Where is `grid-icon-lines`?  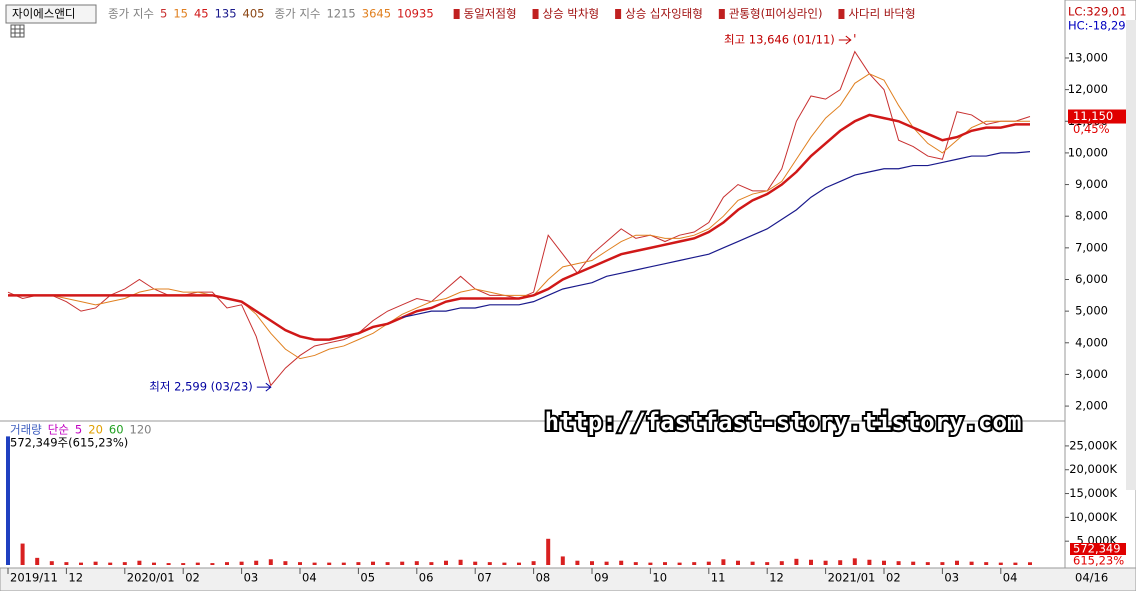 grid-icon-lines is located at coordinates (17, 31).